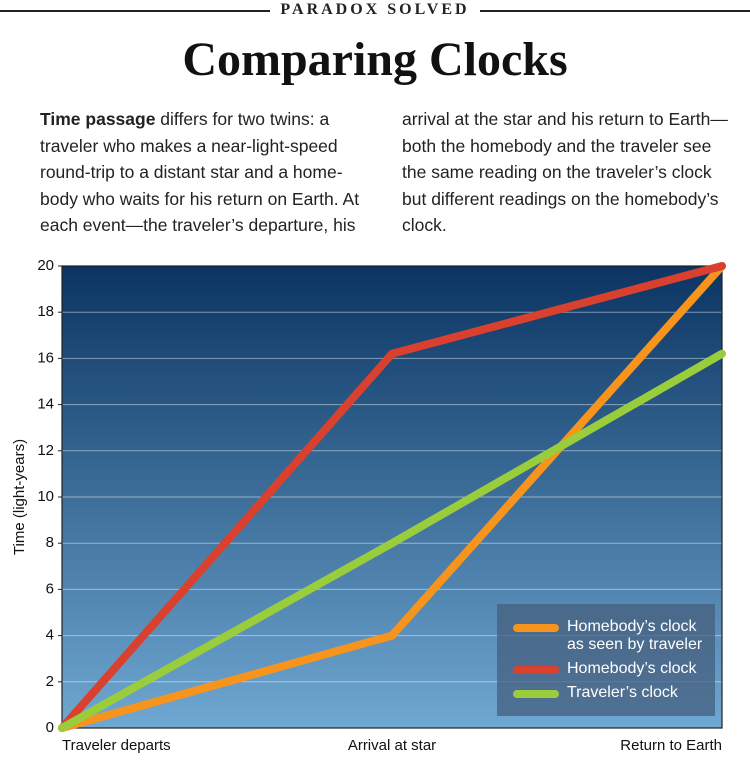 The image size is (750, 784). Describe the element at coordinates (45, 265) in the screenshot. I see `y-tick-label: 20` at that location.